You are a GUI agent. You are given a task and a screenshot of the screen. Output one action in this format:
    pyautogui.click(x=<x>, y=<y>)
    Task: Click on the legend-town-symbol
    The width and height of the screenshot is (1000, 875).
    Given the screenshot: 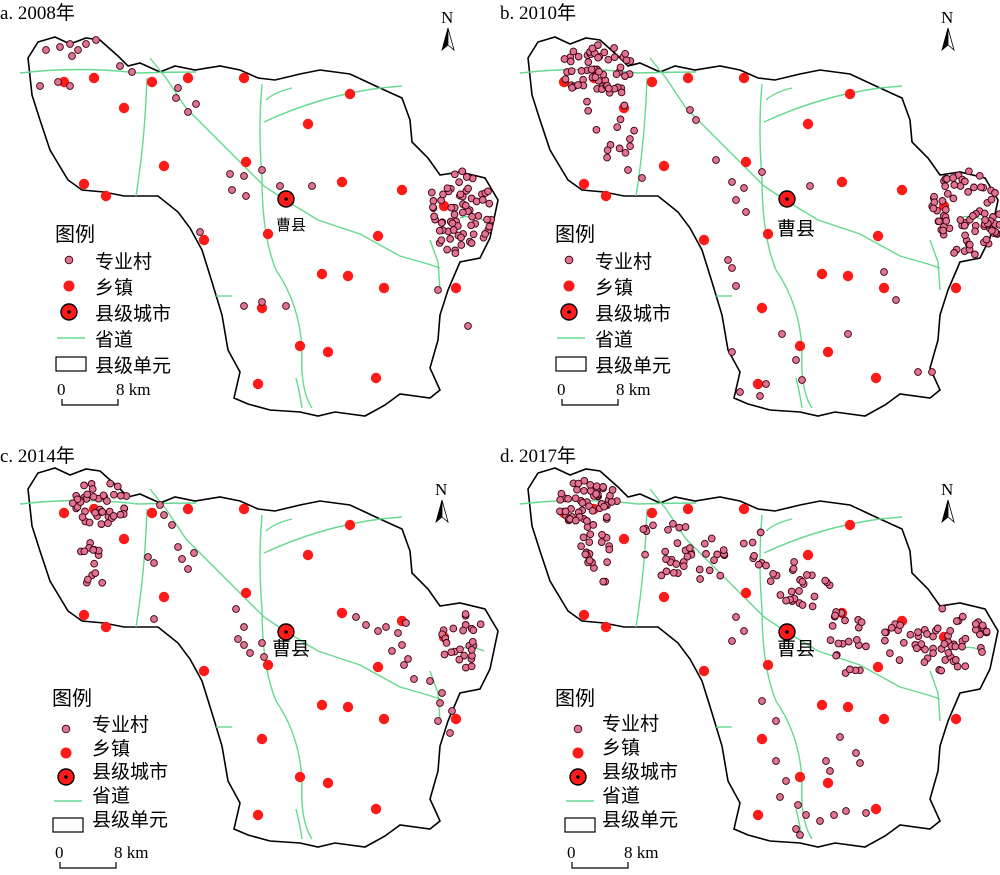 What is the action you would take?
    pyautogui.click(x=69, y=286)
    